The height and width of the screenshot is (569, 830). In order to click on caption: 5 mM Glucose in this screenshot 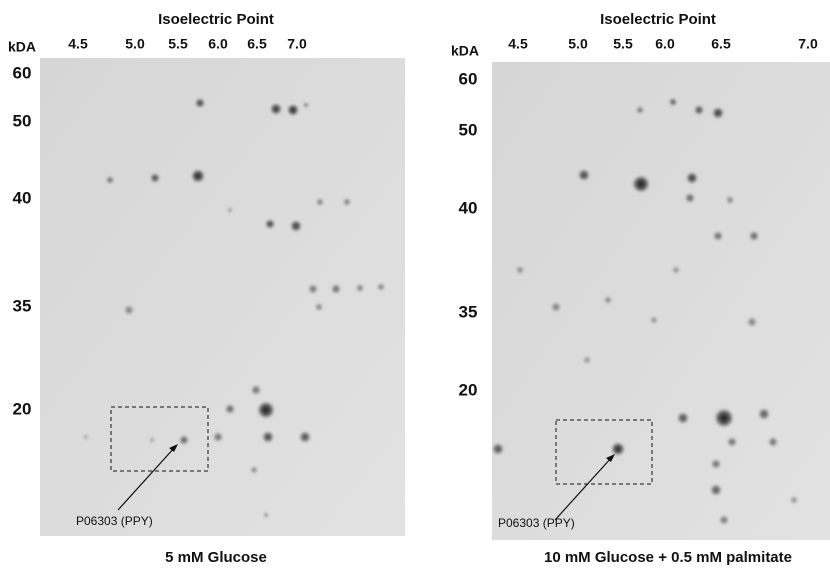, I will do `click(216, 557)`.